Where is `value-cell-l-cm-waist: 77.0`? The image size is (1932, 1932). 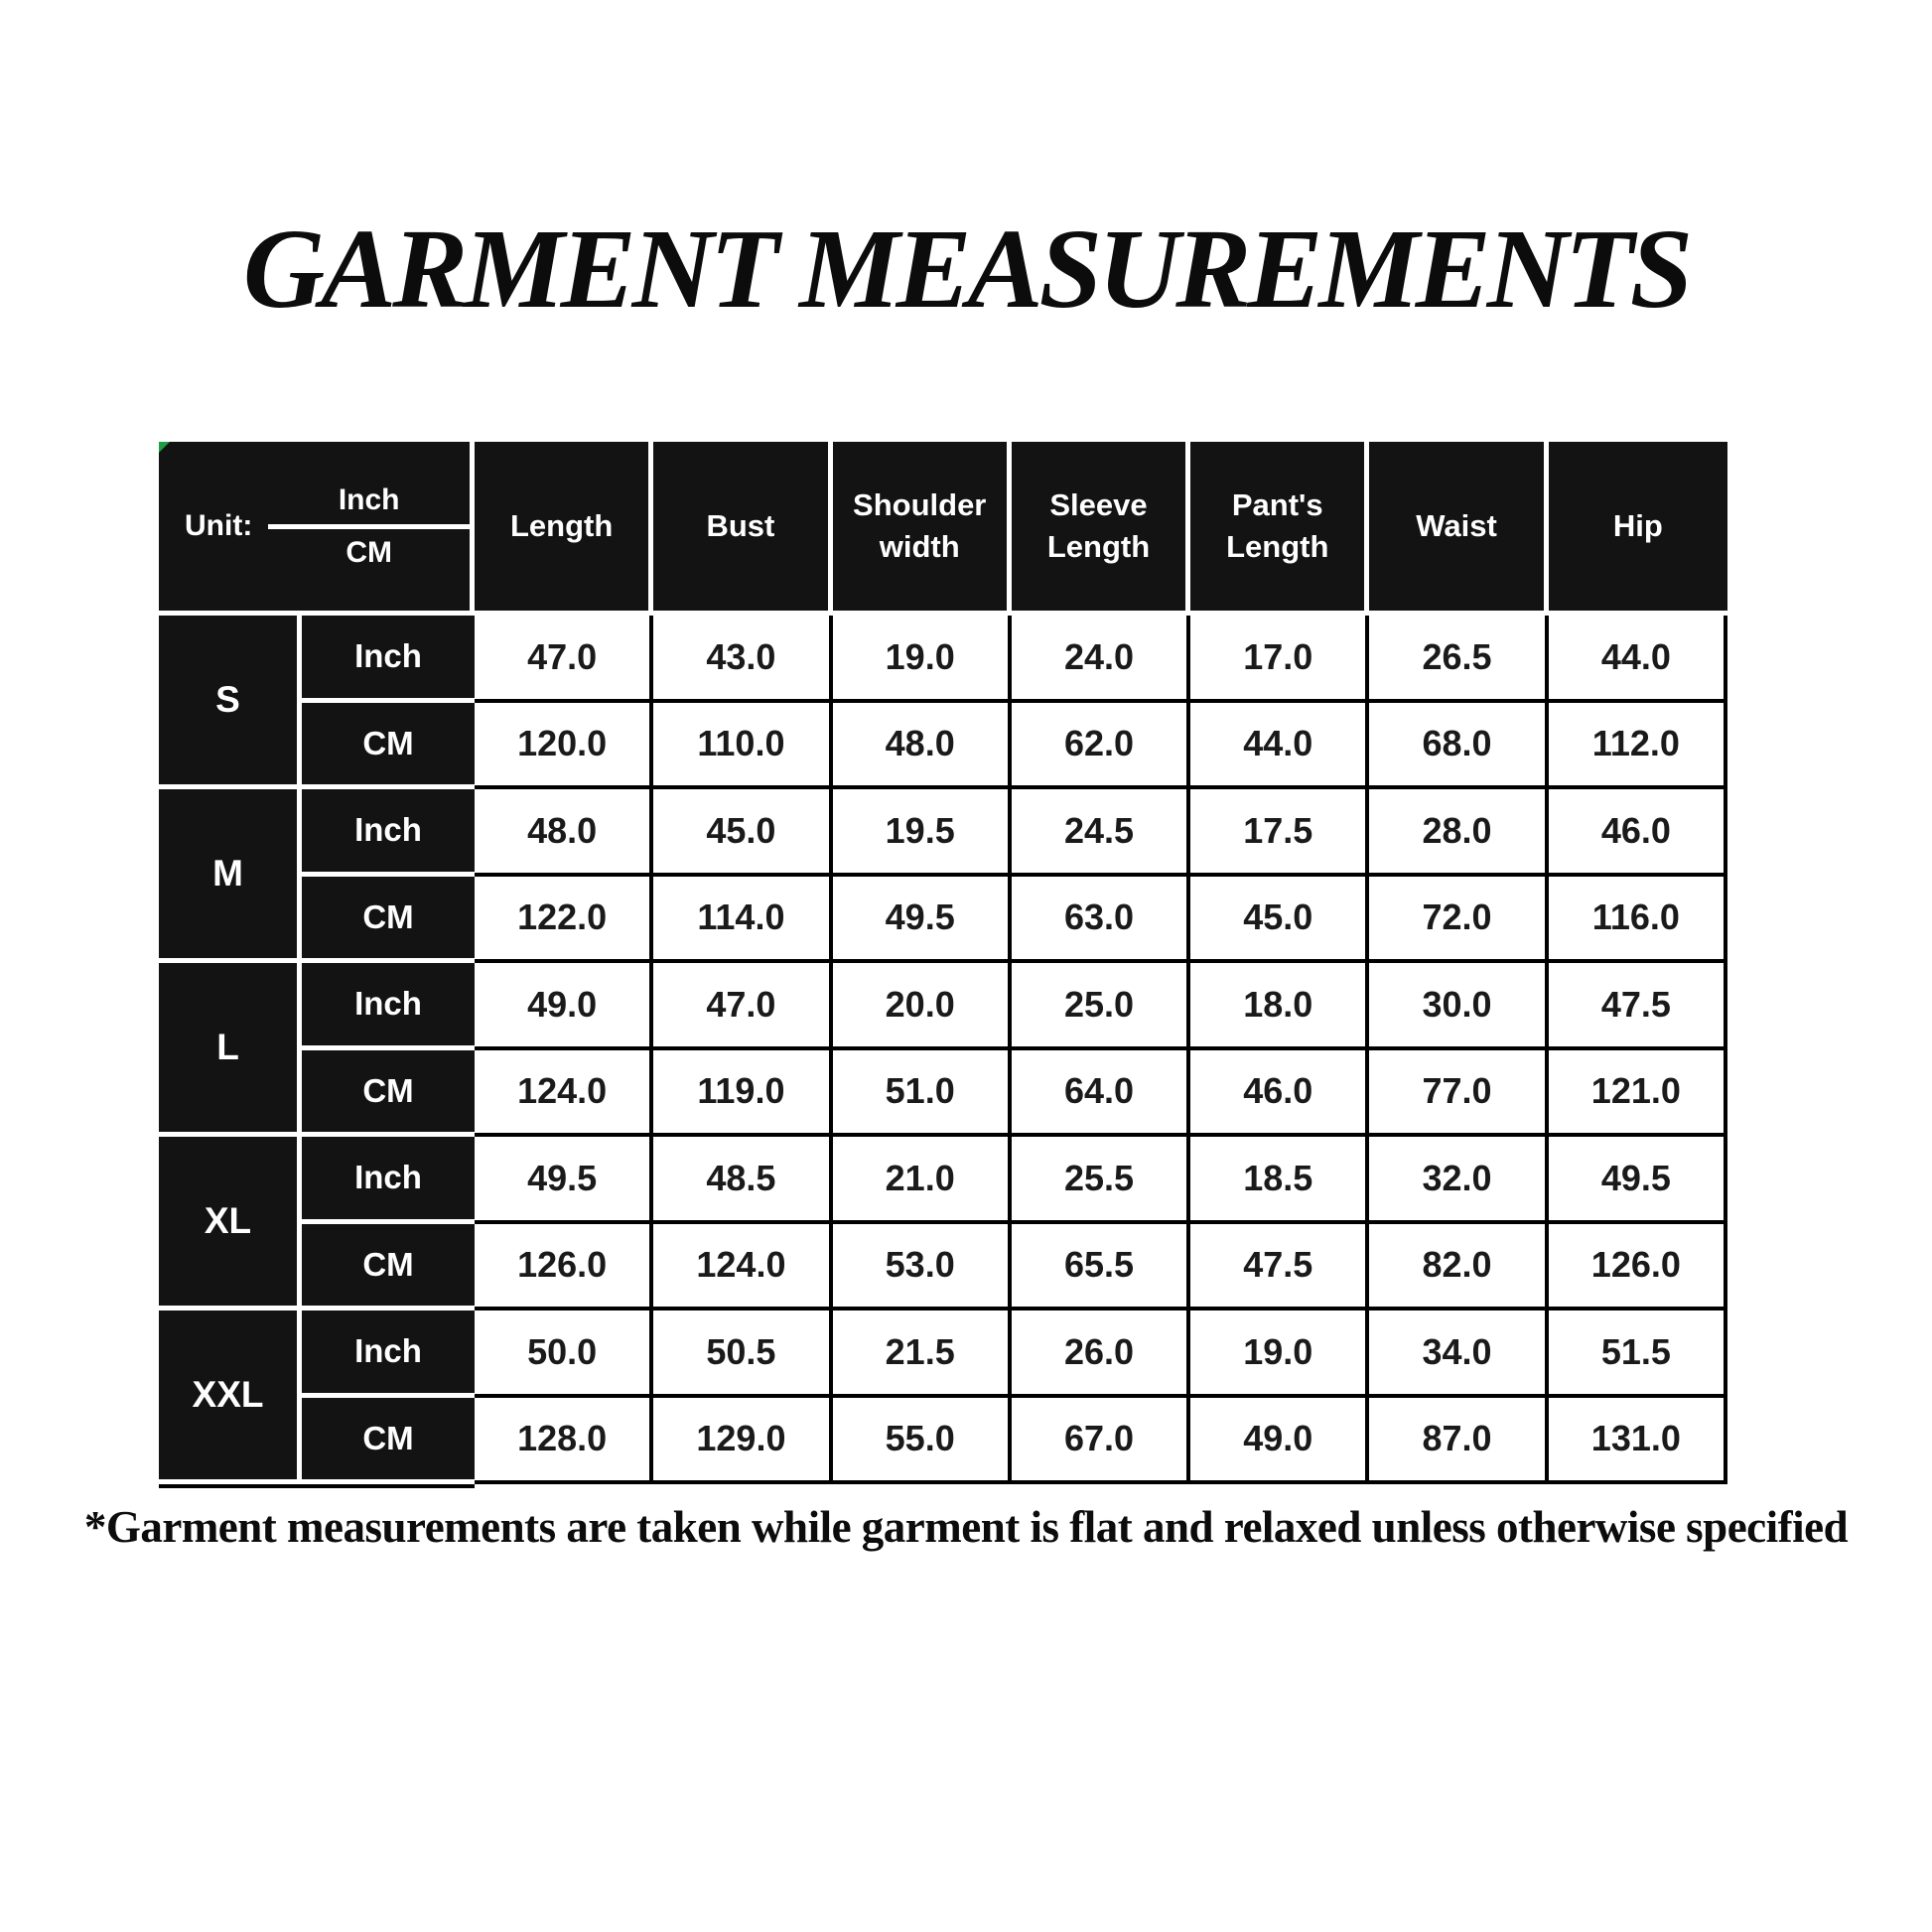 value-cell-l-cm-waist: 77.0 is located at coordinates (1459, 1093).